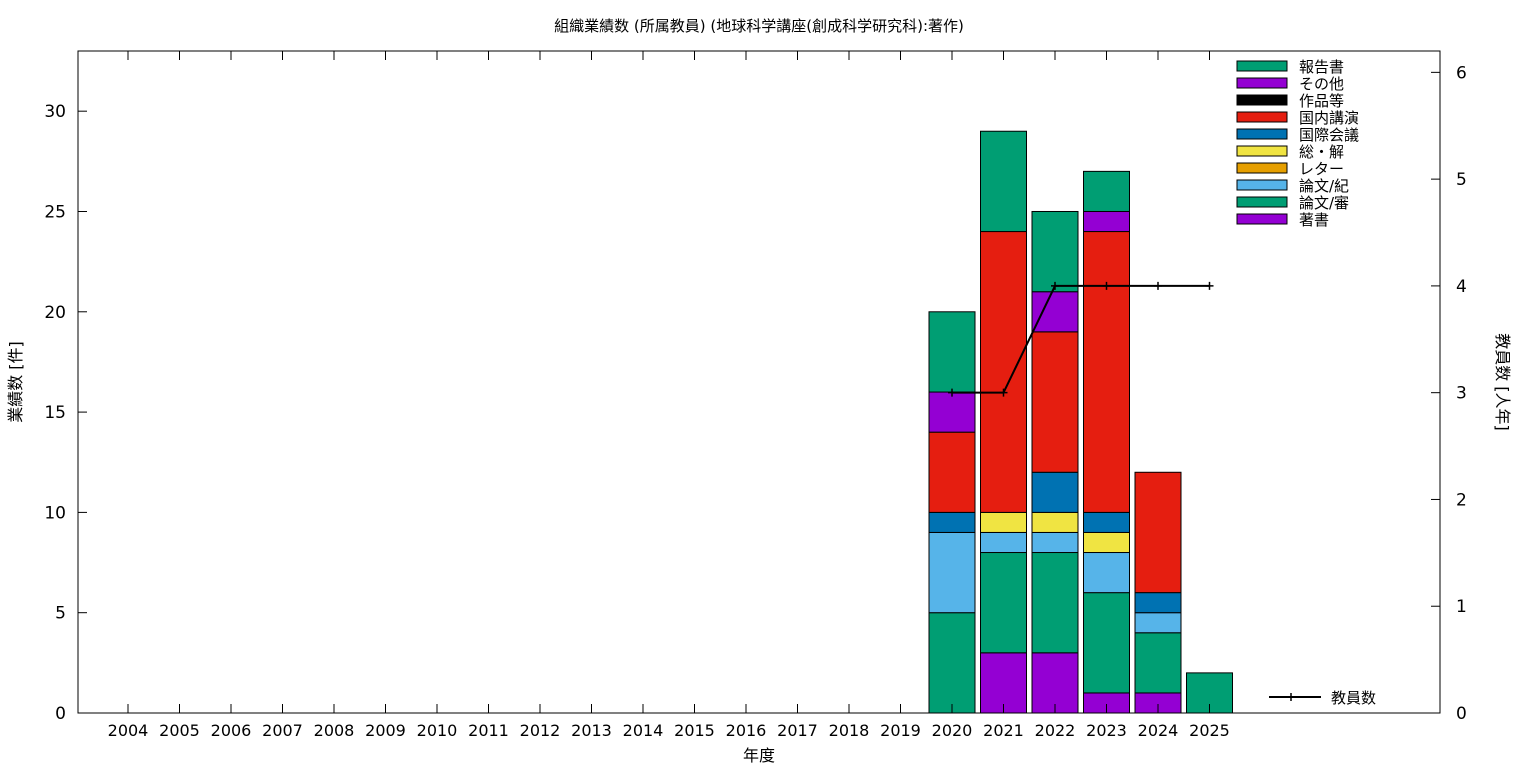 This screenshot has width=1536, height=768. What do you see at coordinates (952, 472) in the screenshot?
I see `bar-2020-s6` at bounding box center [952, 472].